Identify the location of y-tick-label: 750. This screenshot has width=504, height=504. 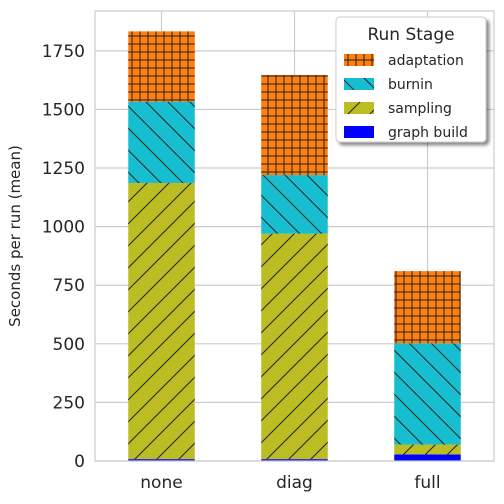
(69, 286).